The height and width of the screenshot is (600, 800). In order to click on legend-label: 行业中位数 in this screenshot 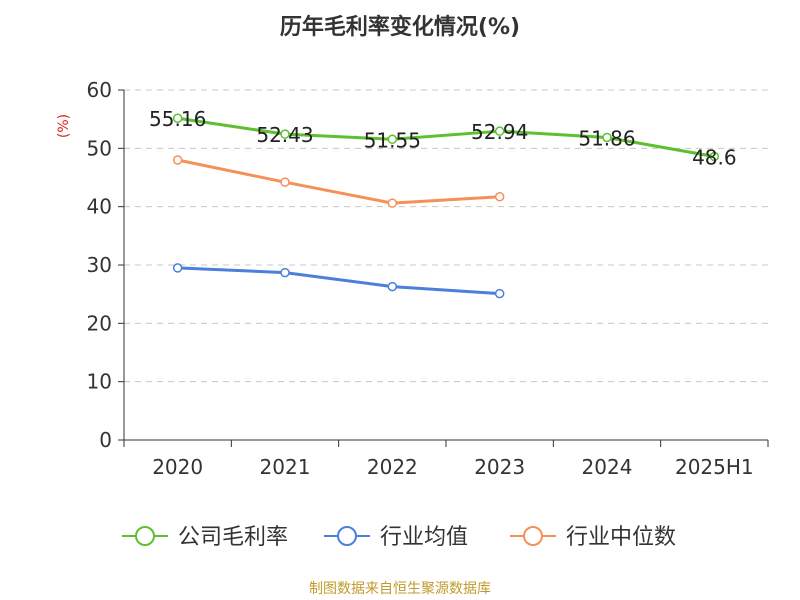, I will do `click(621, 537)`.